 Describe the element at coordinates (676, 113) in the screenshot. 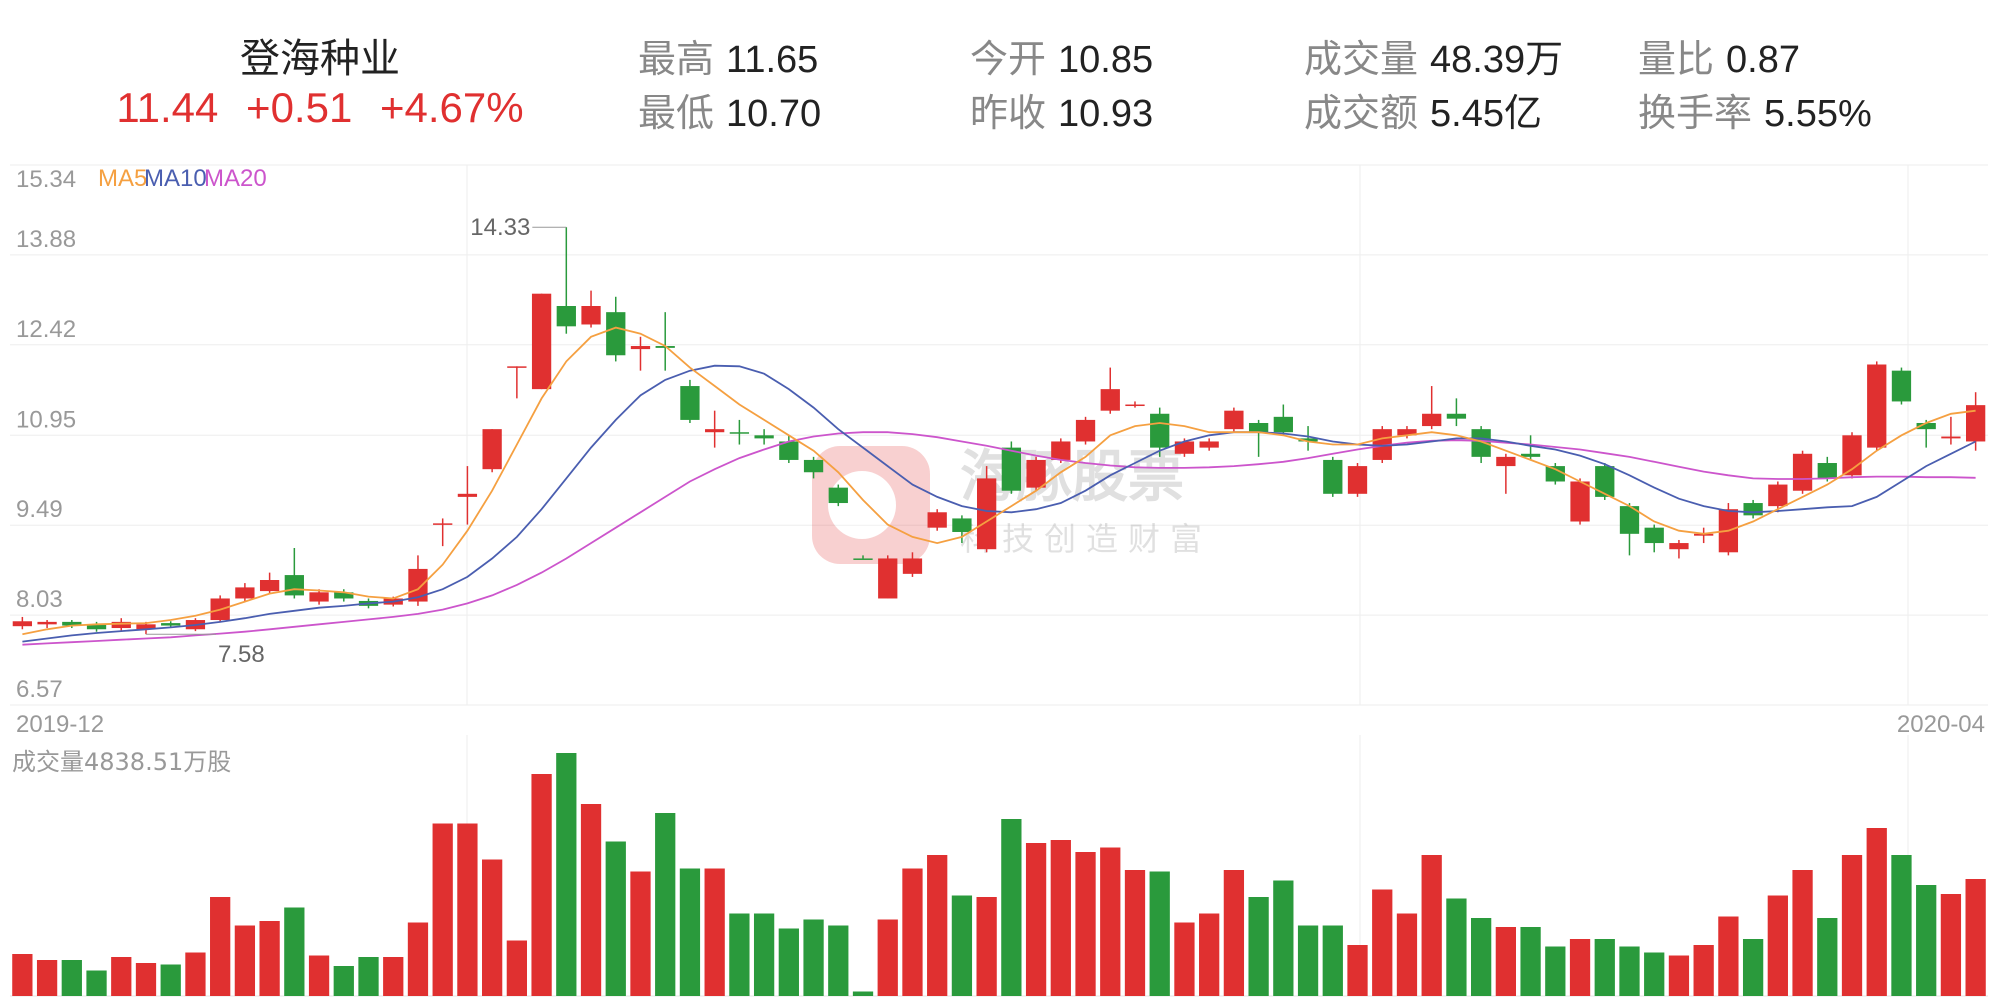

I see `stat-label: 最低` at that location.